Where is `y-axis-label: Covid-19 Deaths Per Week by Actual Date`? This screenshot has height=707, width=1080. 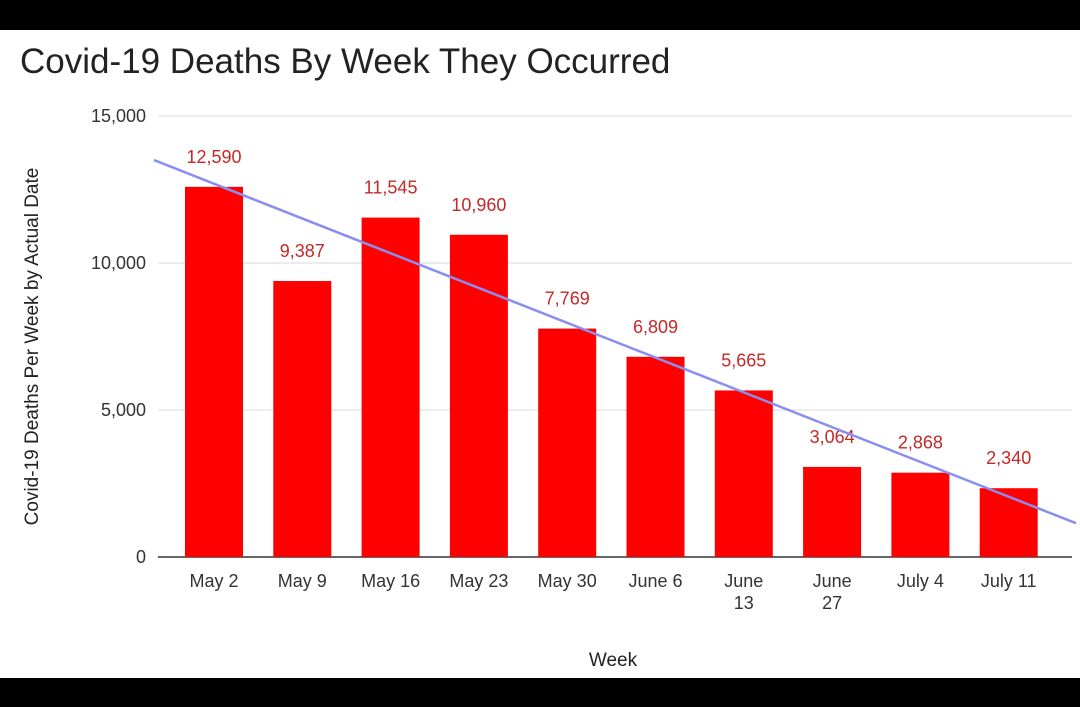
y-axis-label: Covid-19 Deaths Per Week by Actual Date is located at coordinates (32, 347).